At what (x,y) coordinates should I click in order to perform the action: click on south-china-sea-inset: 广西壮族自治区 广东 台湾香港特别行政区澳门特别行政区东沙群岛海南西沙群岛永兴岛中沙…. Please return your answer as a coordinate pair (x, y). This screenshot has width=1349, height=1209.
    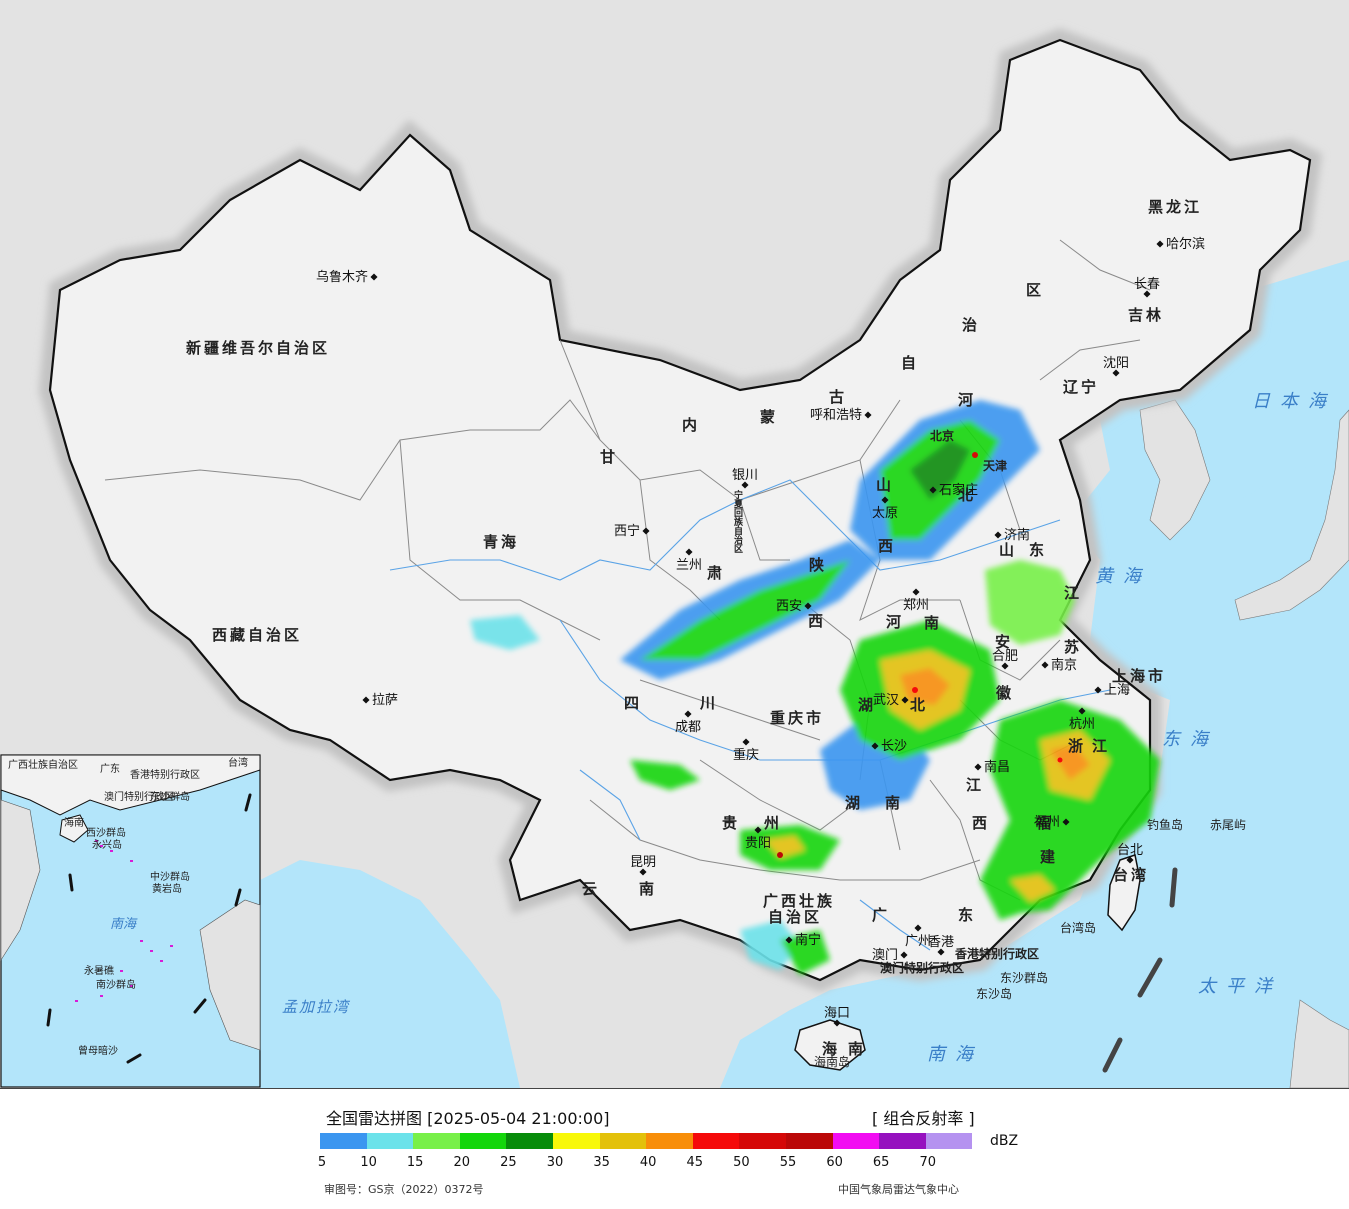
    Looking at the image, I should click on (130, 921).